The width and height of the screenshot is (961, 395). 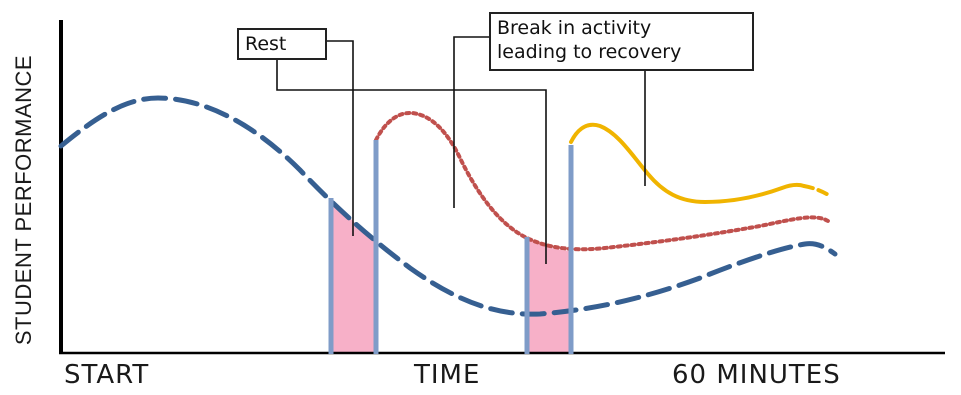 I want to click on break-callout: Break in activity leading to recovery, so click(x=621, y=41).